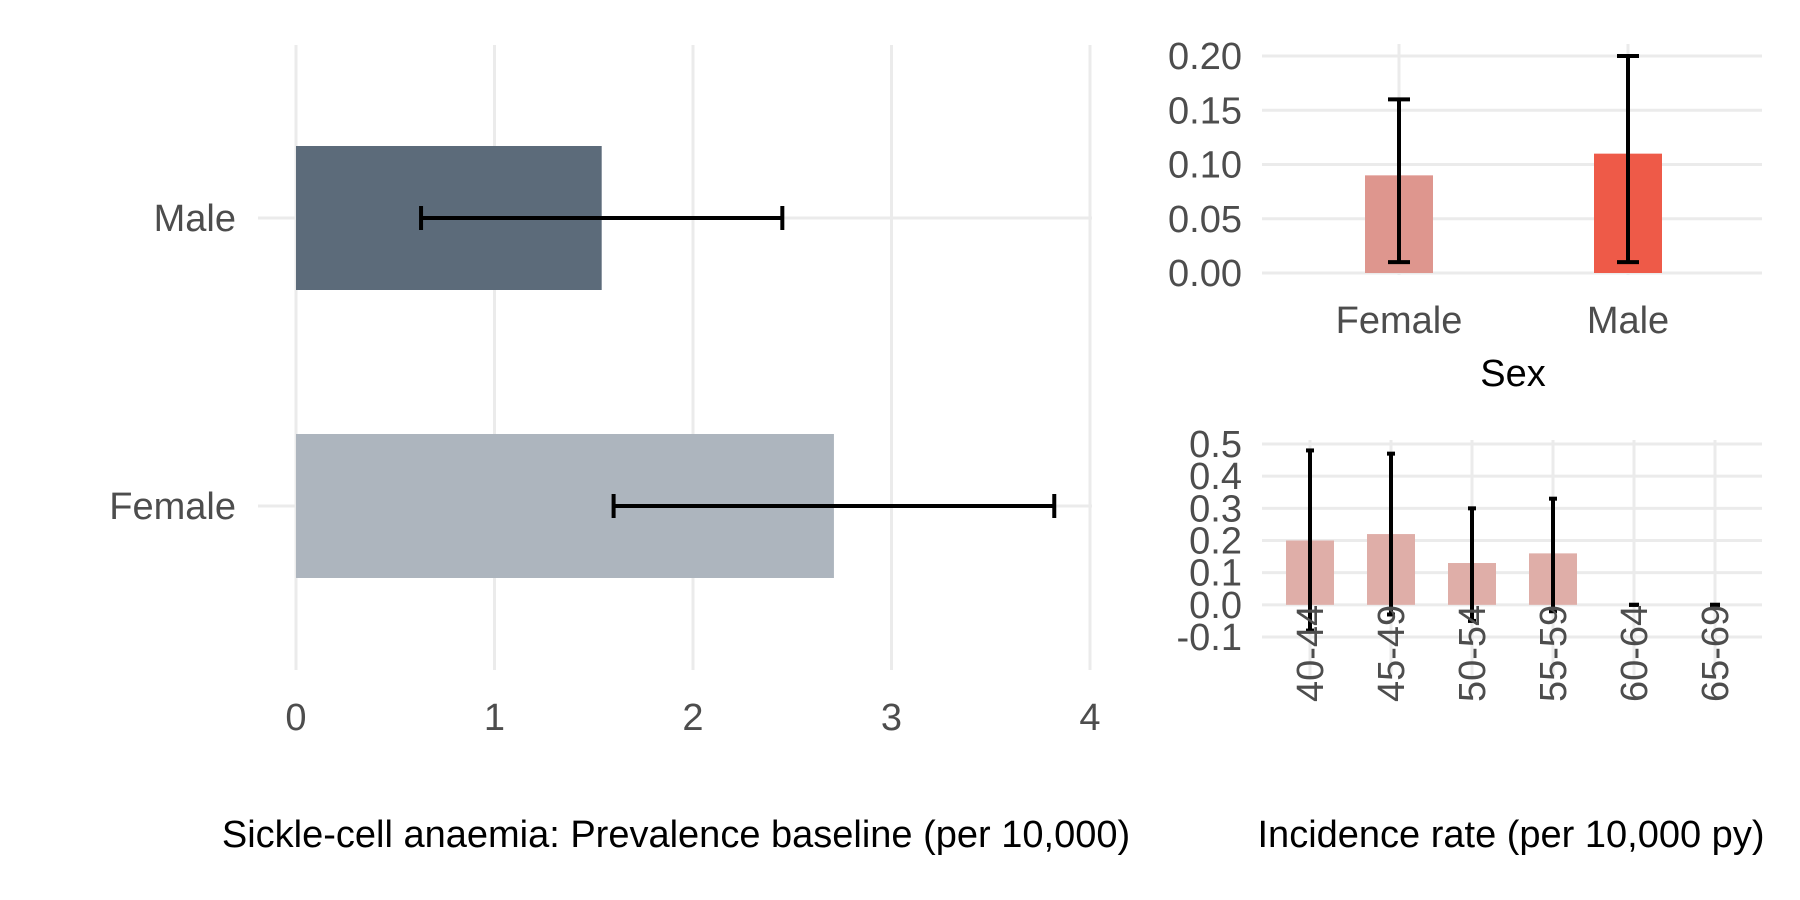 This screenshot has height=900, width=1800. What do you see at coordinates (172, 507) in the screenshot?
I see `y-tick-label: Female` at bounding box center [172, 507].